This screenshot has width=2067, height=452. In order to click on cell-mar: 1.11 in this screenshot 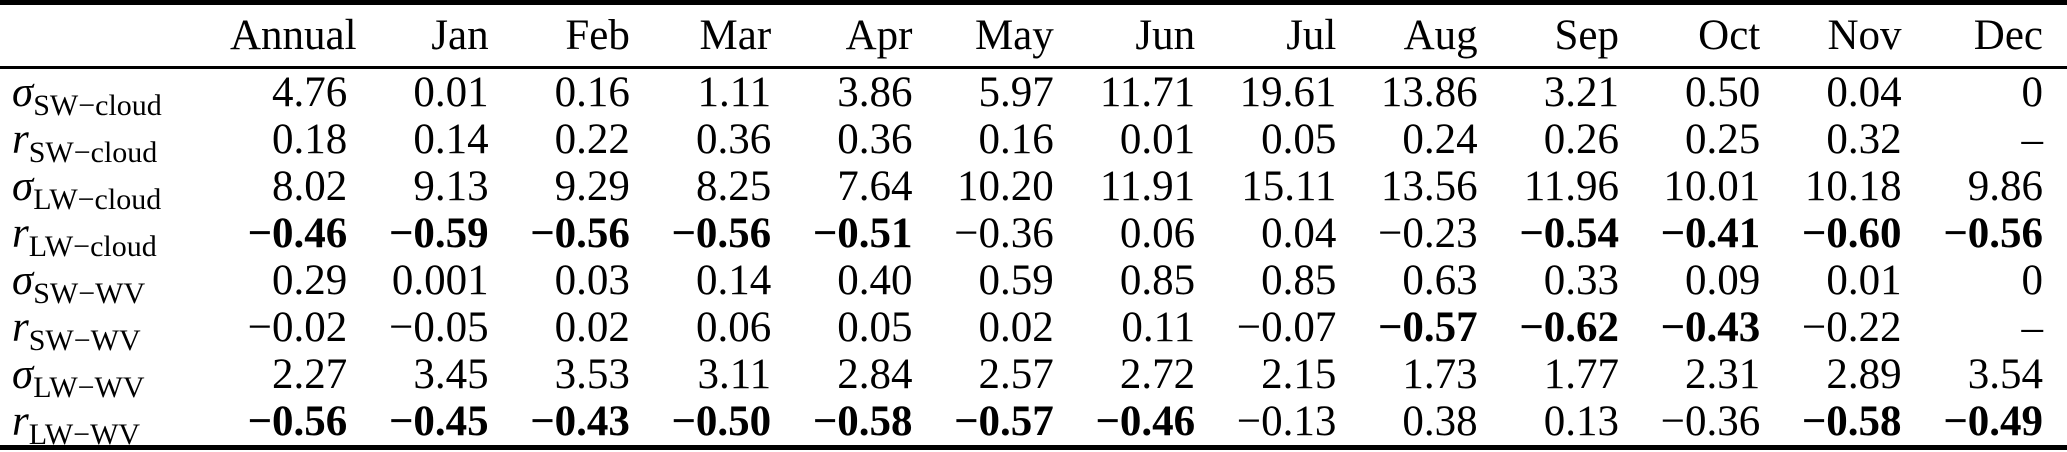, I will do `click(734, 92)`.